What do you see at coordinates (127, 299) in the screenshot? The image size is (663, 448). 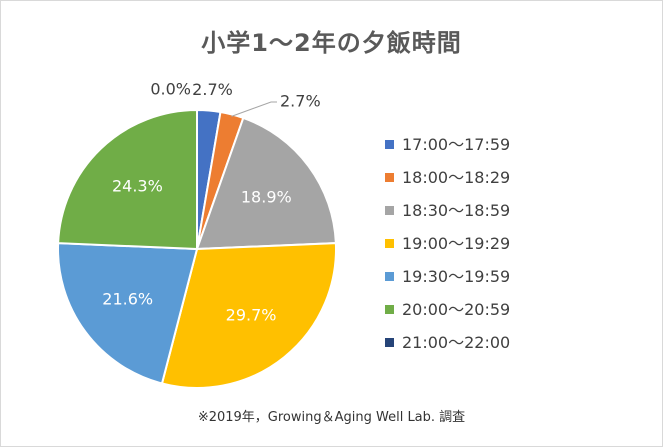 I see `data-label-5: 21.6%` at bounding box center [127, 299].